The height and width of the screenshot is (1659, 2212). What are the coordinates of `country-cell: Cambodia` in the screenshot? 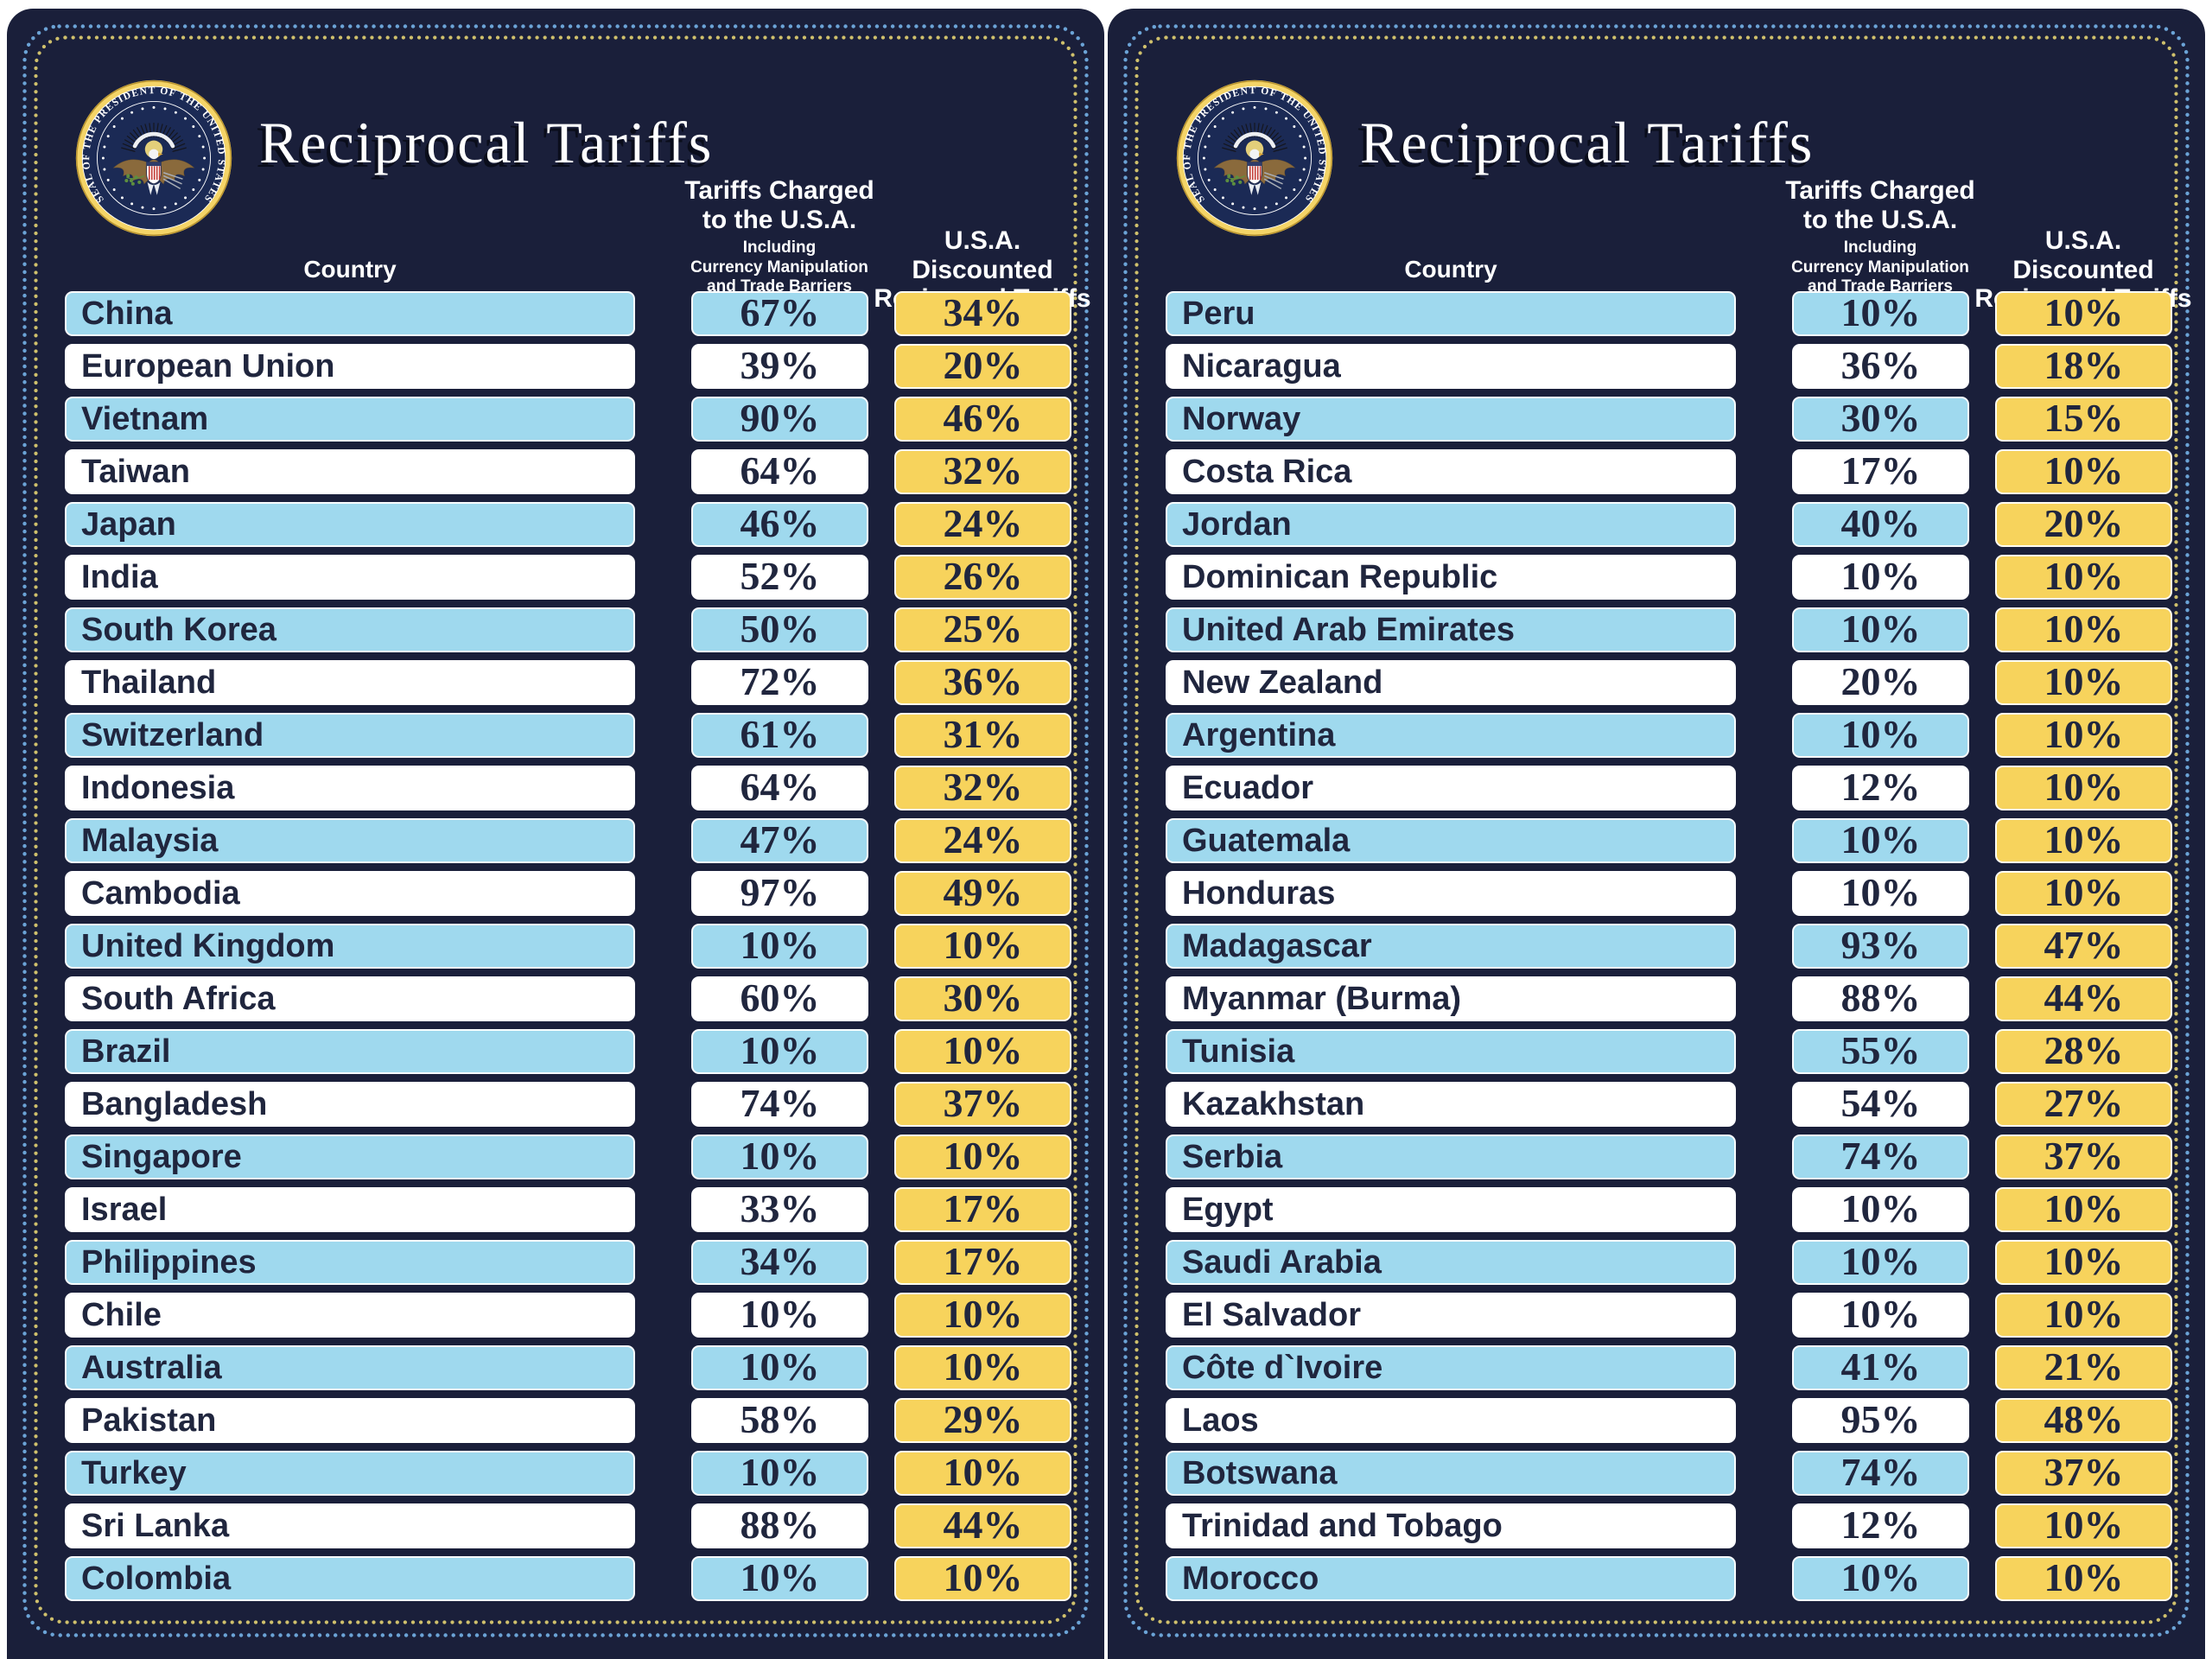 It's located at (350, 893).